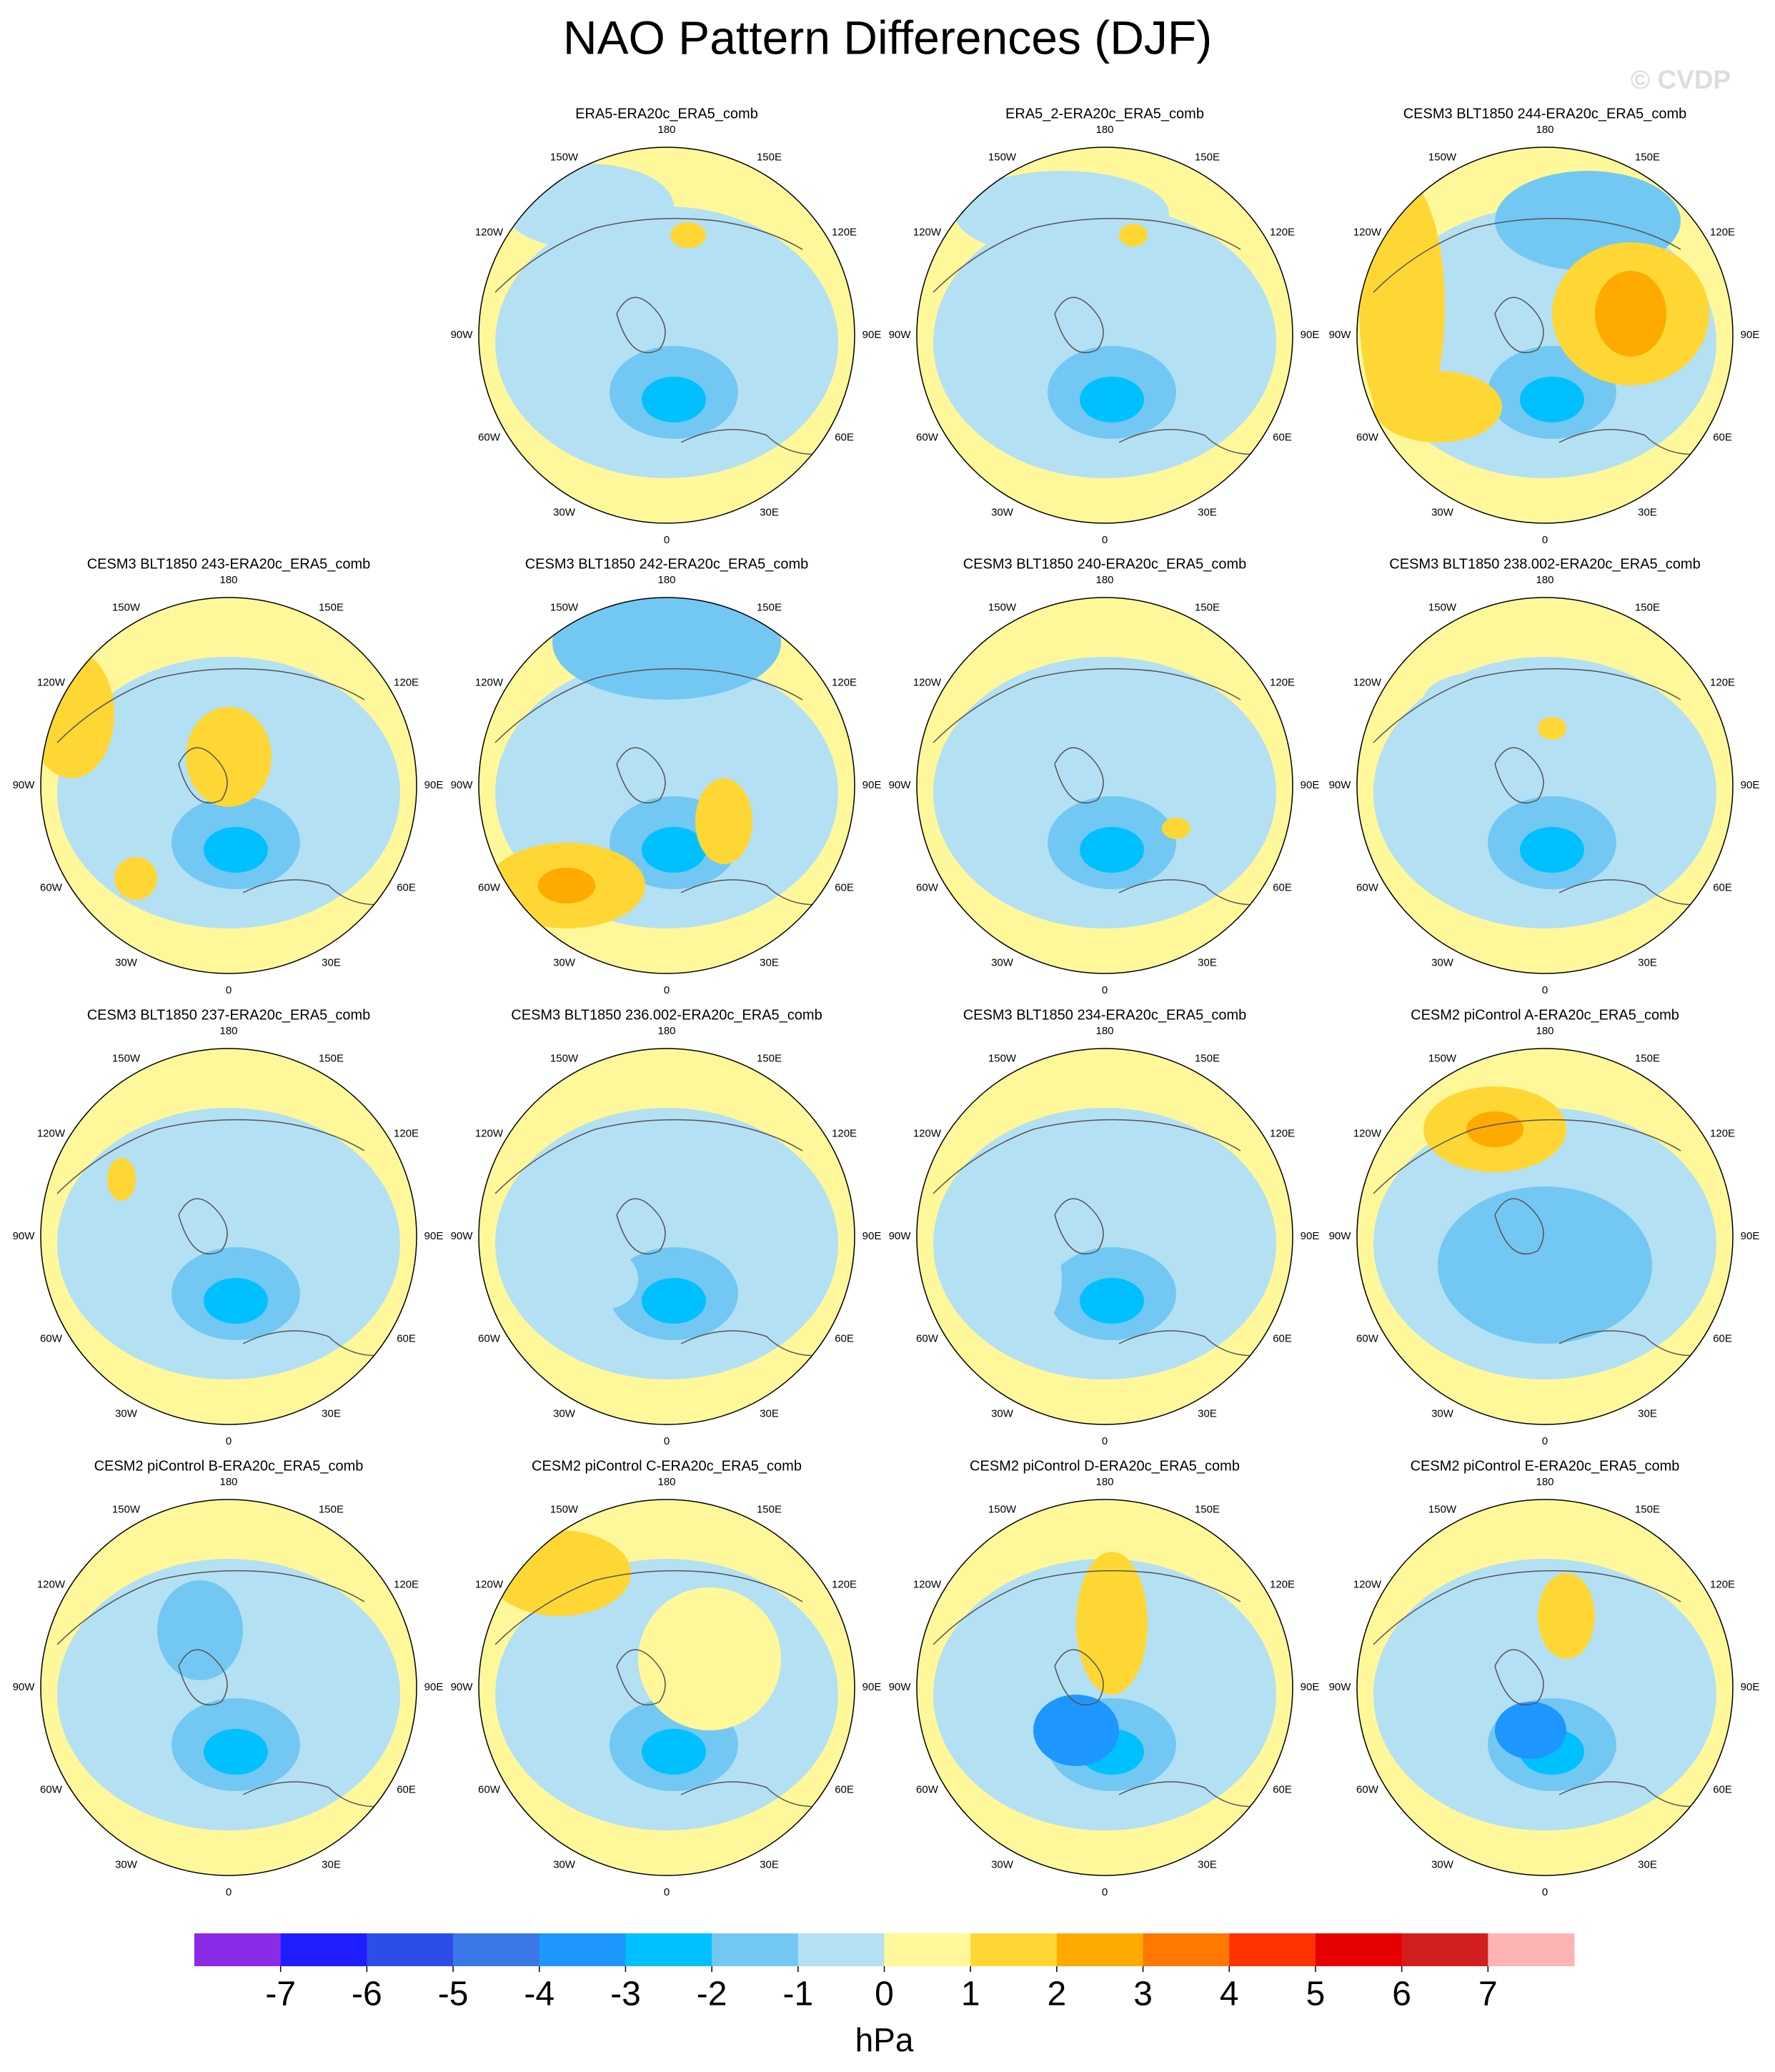 The image size is (1775, 2072). Describe the element at coordinates (887, 37) in the screenshot. I see `figure-title: NAO Pattern Differences (DJF)` at that location.